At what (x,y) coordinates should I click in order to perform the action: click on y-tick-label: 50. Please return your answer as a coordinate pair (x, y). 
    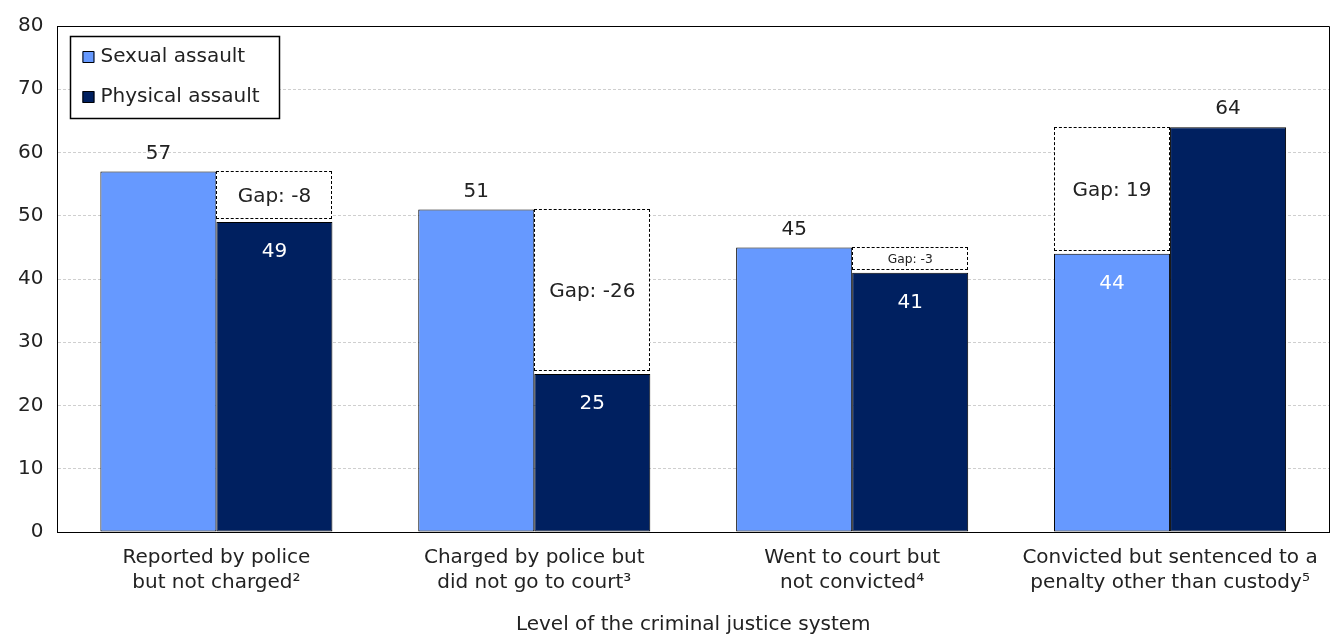
    Looking at the image, I should click on (31, 213).